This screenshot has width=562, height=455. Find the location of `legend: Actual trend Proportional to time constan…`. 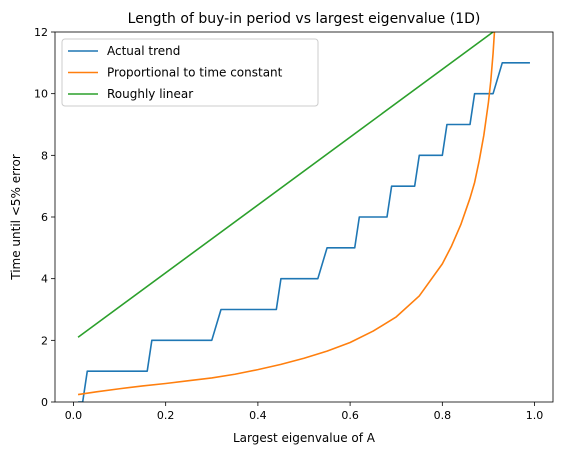

legend: Actual trend Proportional to time constan… is located at coordinates (190, 72).